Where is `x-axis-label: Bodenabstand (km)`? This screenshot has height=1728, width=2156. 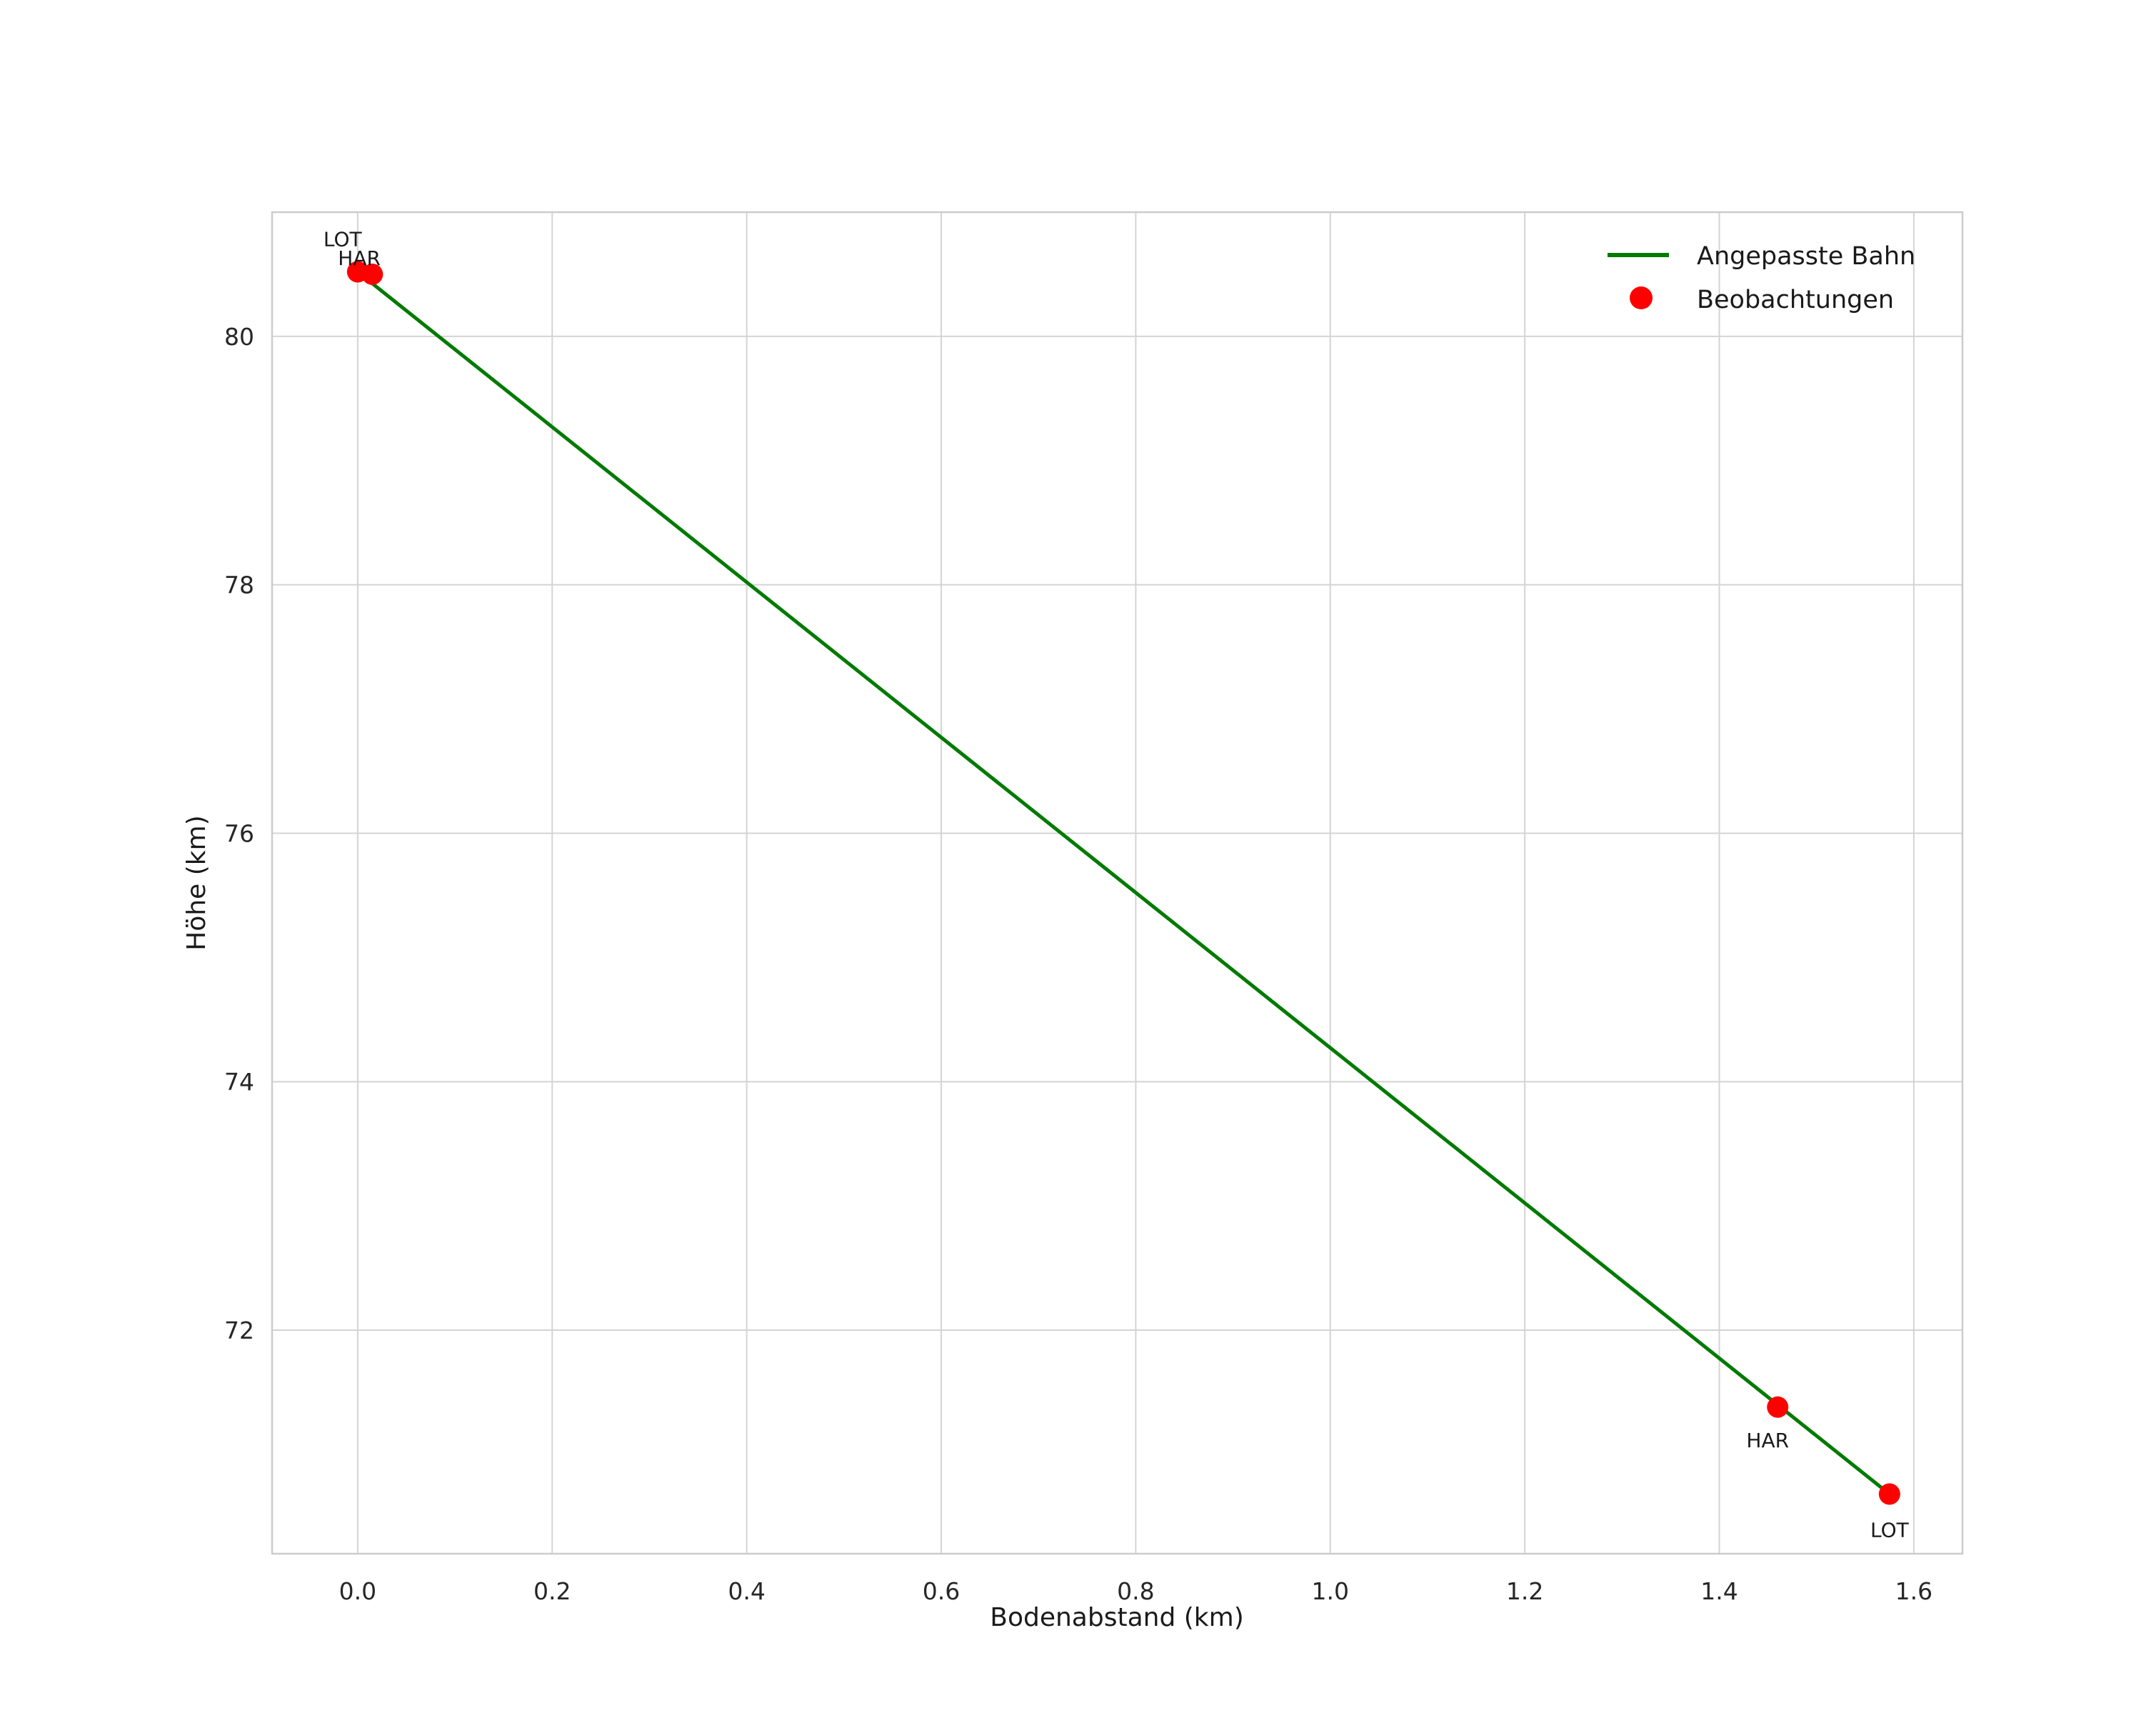 x-axis-label: Bodenabstand (km) is located at coordinates (1117, 1617).